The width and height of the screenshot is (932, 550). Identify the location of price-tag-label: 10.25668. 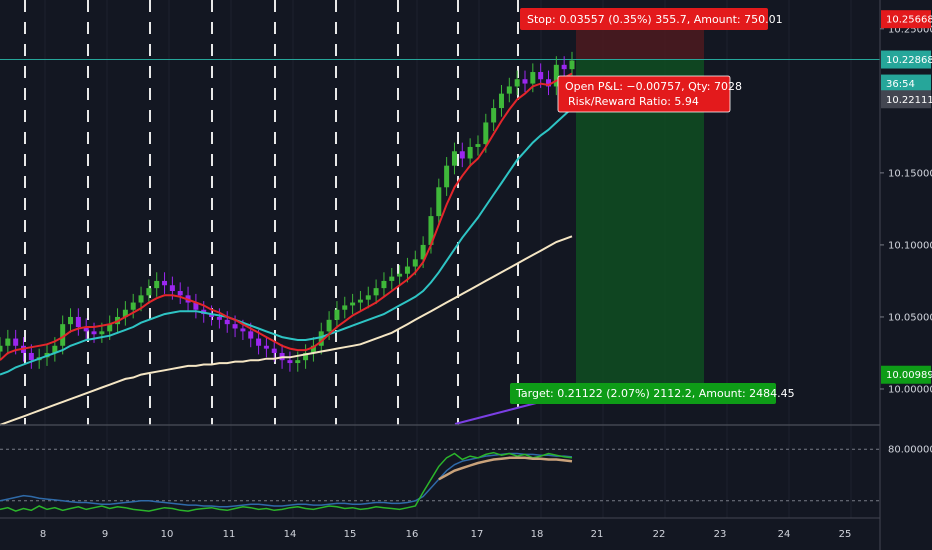
(909, 20).